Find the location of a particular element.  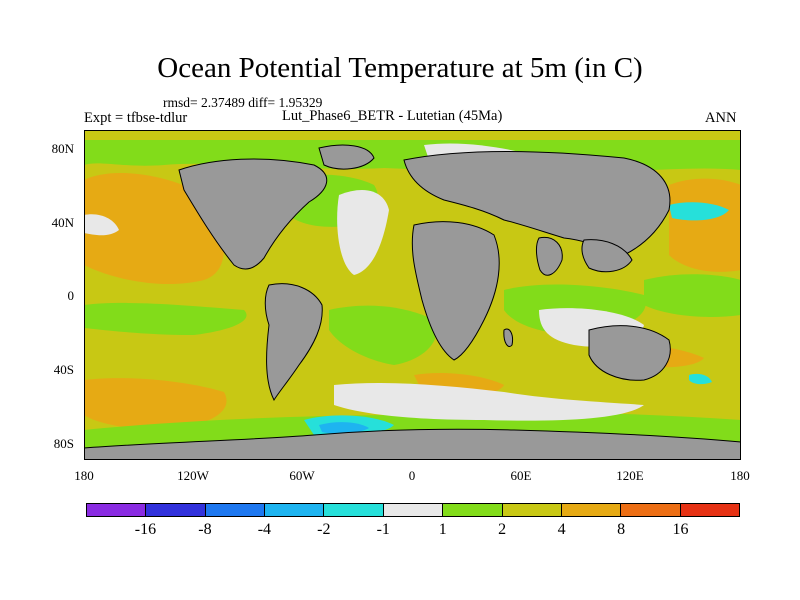

lon-label-60e: 60E is located at coordinates (521, 475).